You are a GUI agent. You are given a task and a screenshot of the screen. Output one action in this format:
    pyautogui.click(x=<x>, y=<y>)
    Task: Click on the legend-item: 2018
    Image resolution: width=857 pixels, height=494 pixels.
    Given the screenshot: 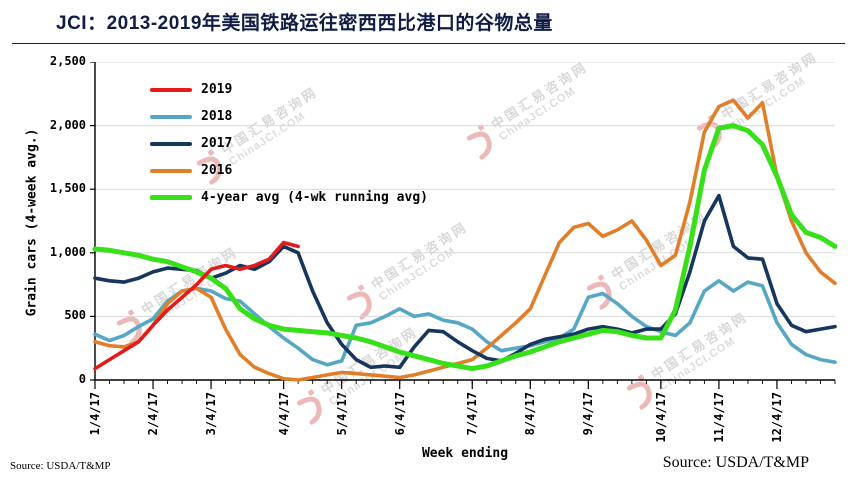 What is the action you would take?
    pyautogui.click(x=289, y=116)
    